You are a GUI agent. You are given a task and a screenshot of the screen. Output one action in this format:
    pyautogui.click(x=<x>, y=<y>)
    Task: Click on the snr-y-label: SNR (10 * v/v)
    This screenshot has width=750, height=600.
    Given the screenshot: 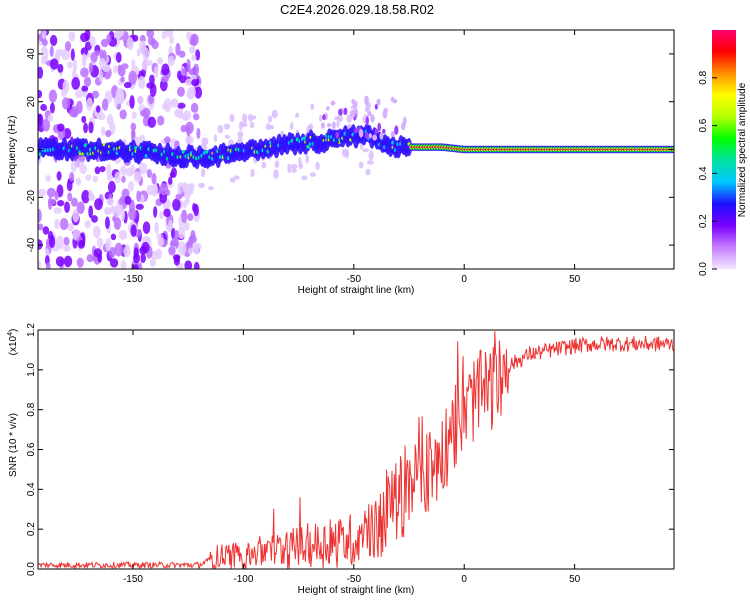 What is the action you would take?
    pyautogui.click(x=13, y=445)
    